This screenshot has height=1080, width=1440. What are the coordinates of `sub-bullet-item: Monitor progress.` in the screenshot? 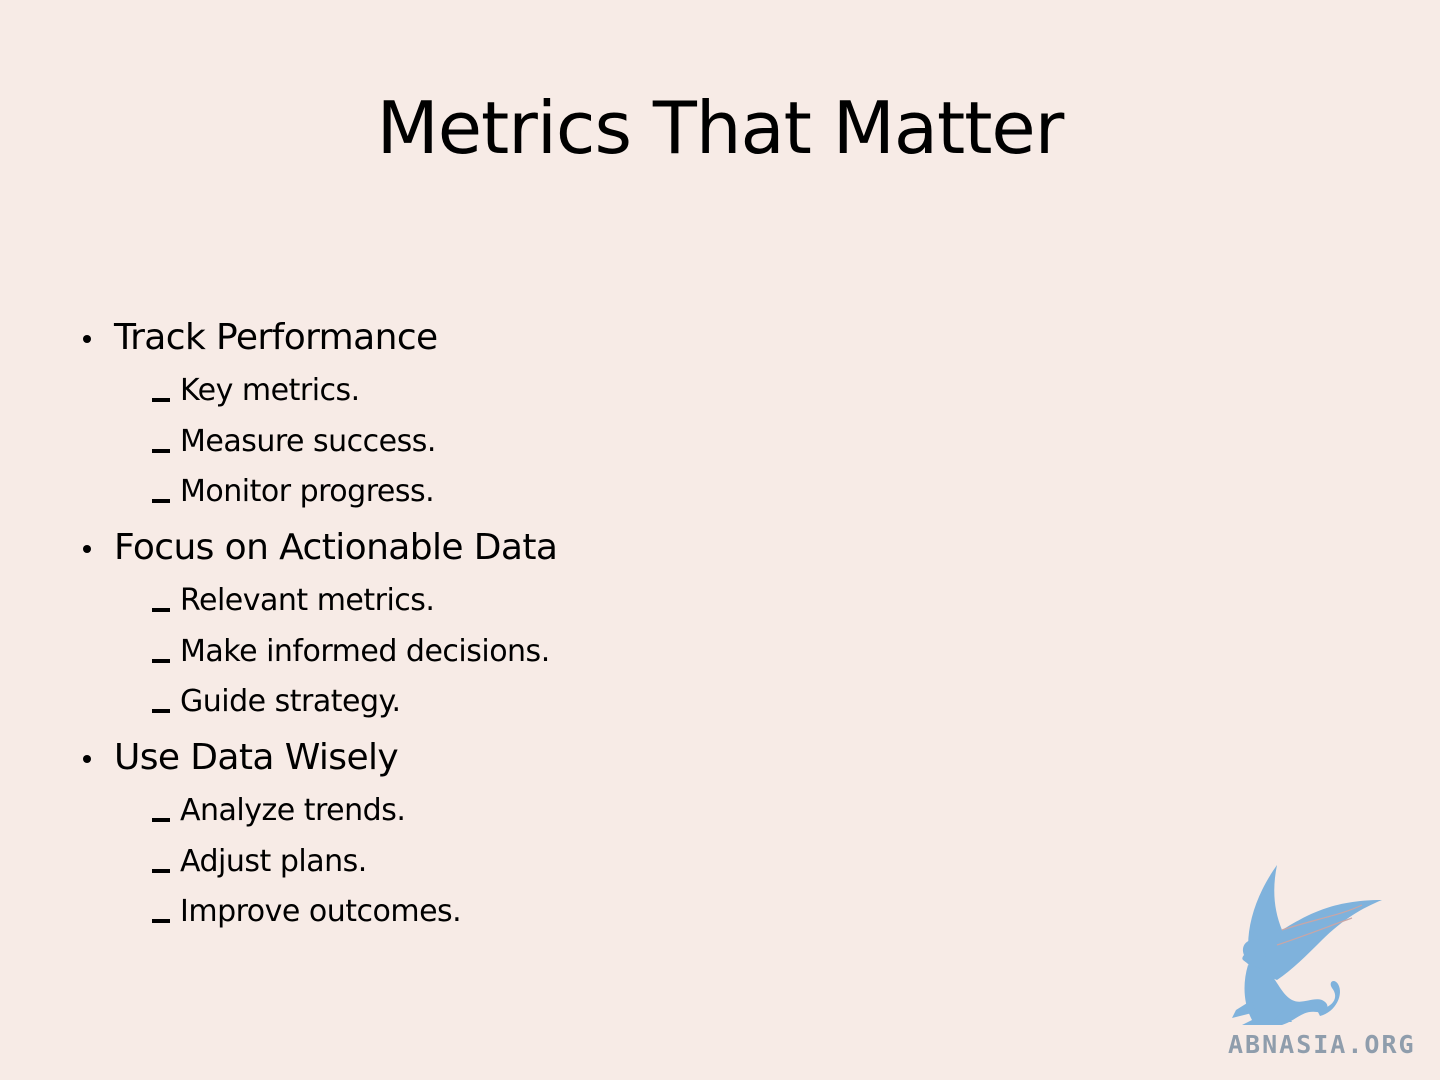 It's located at (530, 492).